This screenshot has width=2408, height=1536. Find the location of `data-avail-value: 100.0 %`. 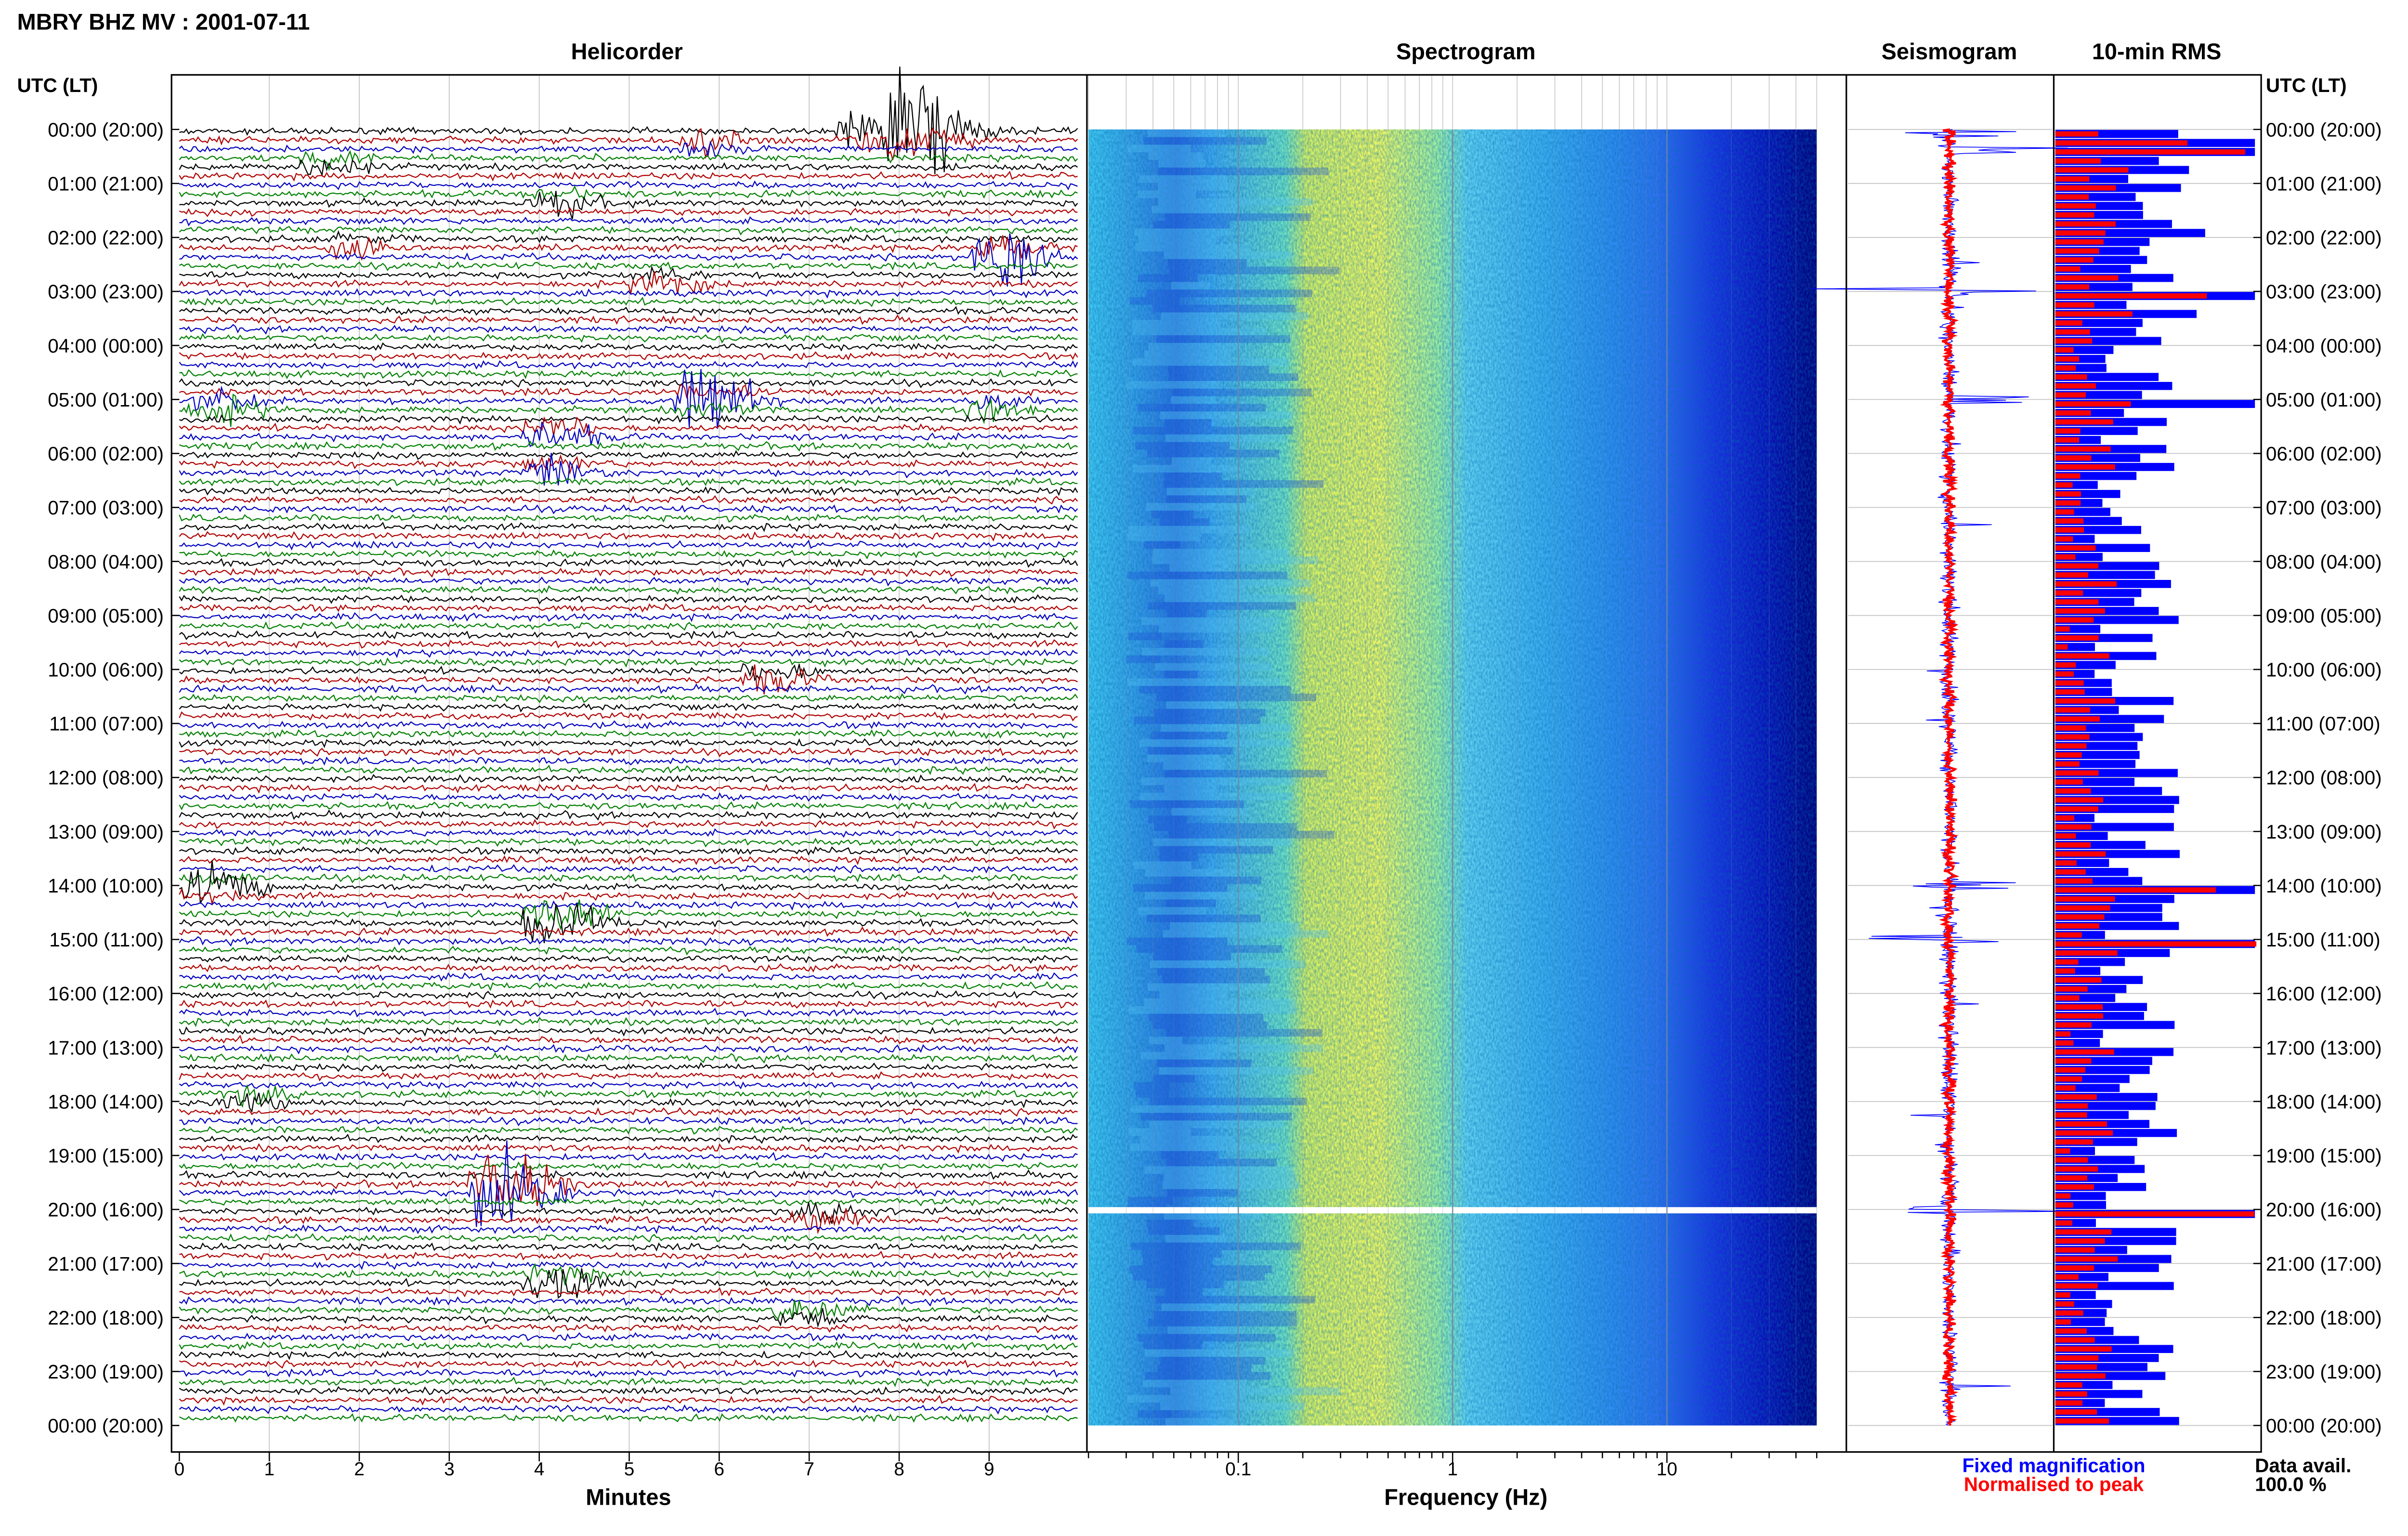

data-avail-value: 100.0 % is located at coordinates (2291, 1484).